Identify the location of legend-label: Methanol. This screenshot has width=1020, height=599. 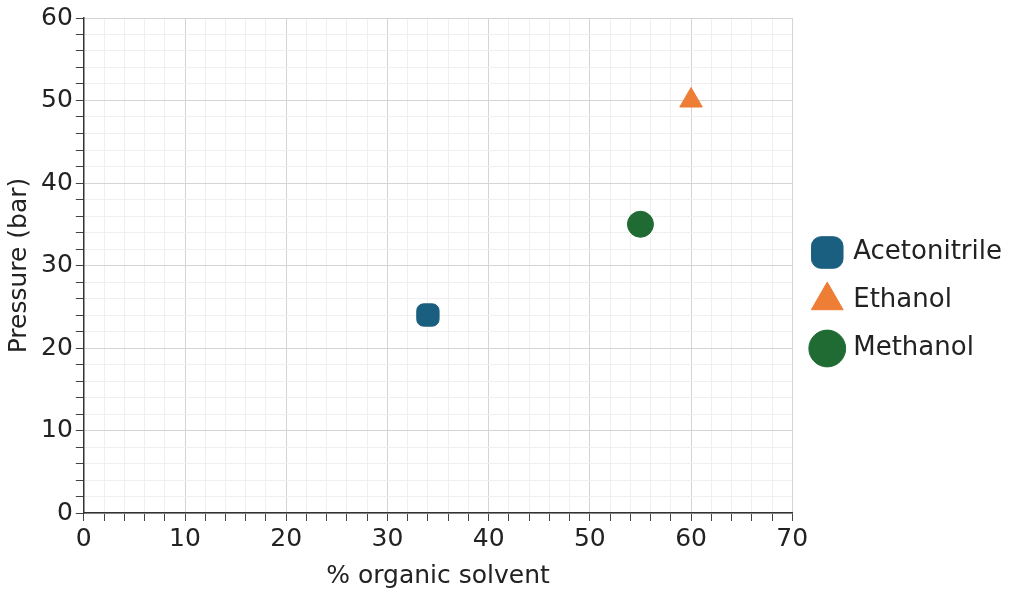
(913, 346).